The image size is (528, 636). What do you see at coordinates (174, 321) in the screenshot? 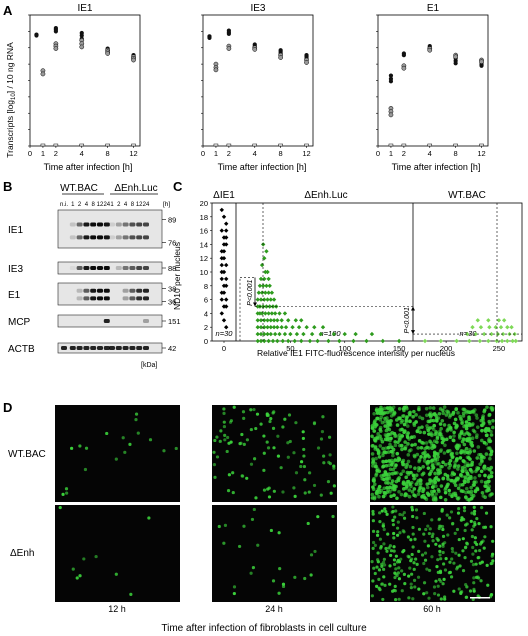
I see `blot-marker-kda: 151` at bounding box center [174, 321].